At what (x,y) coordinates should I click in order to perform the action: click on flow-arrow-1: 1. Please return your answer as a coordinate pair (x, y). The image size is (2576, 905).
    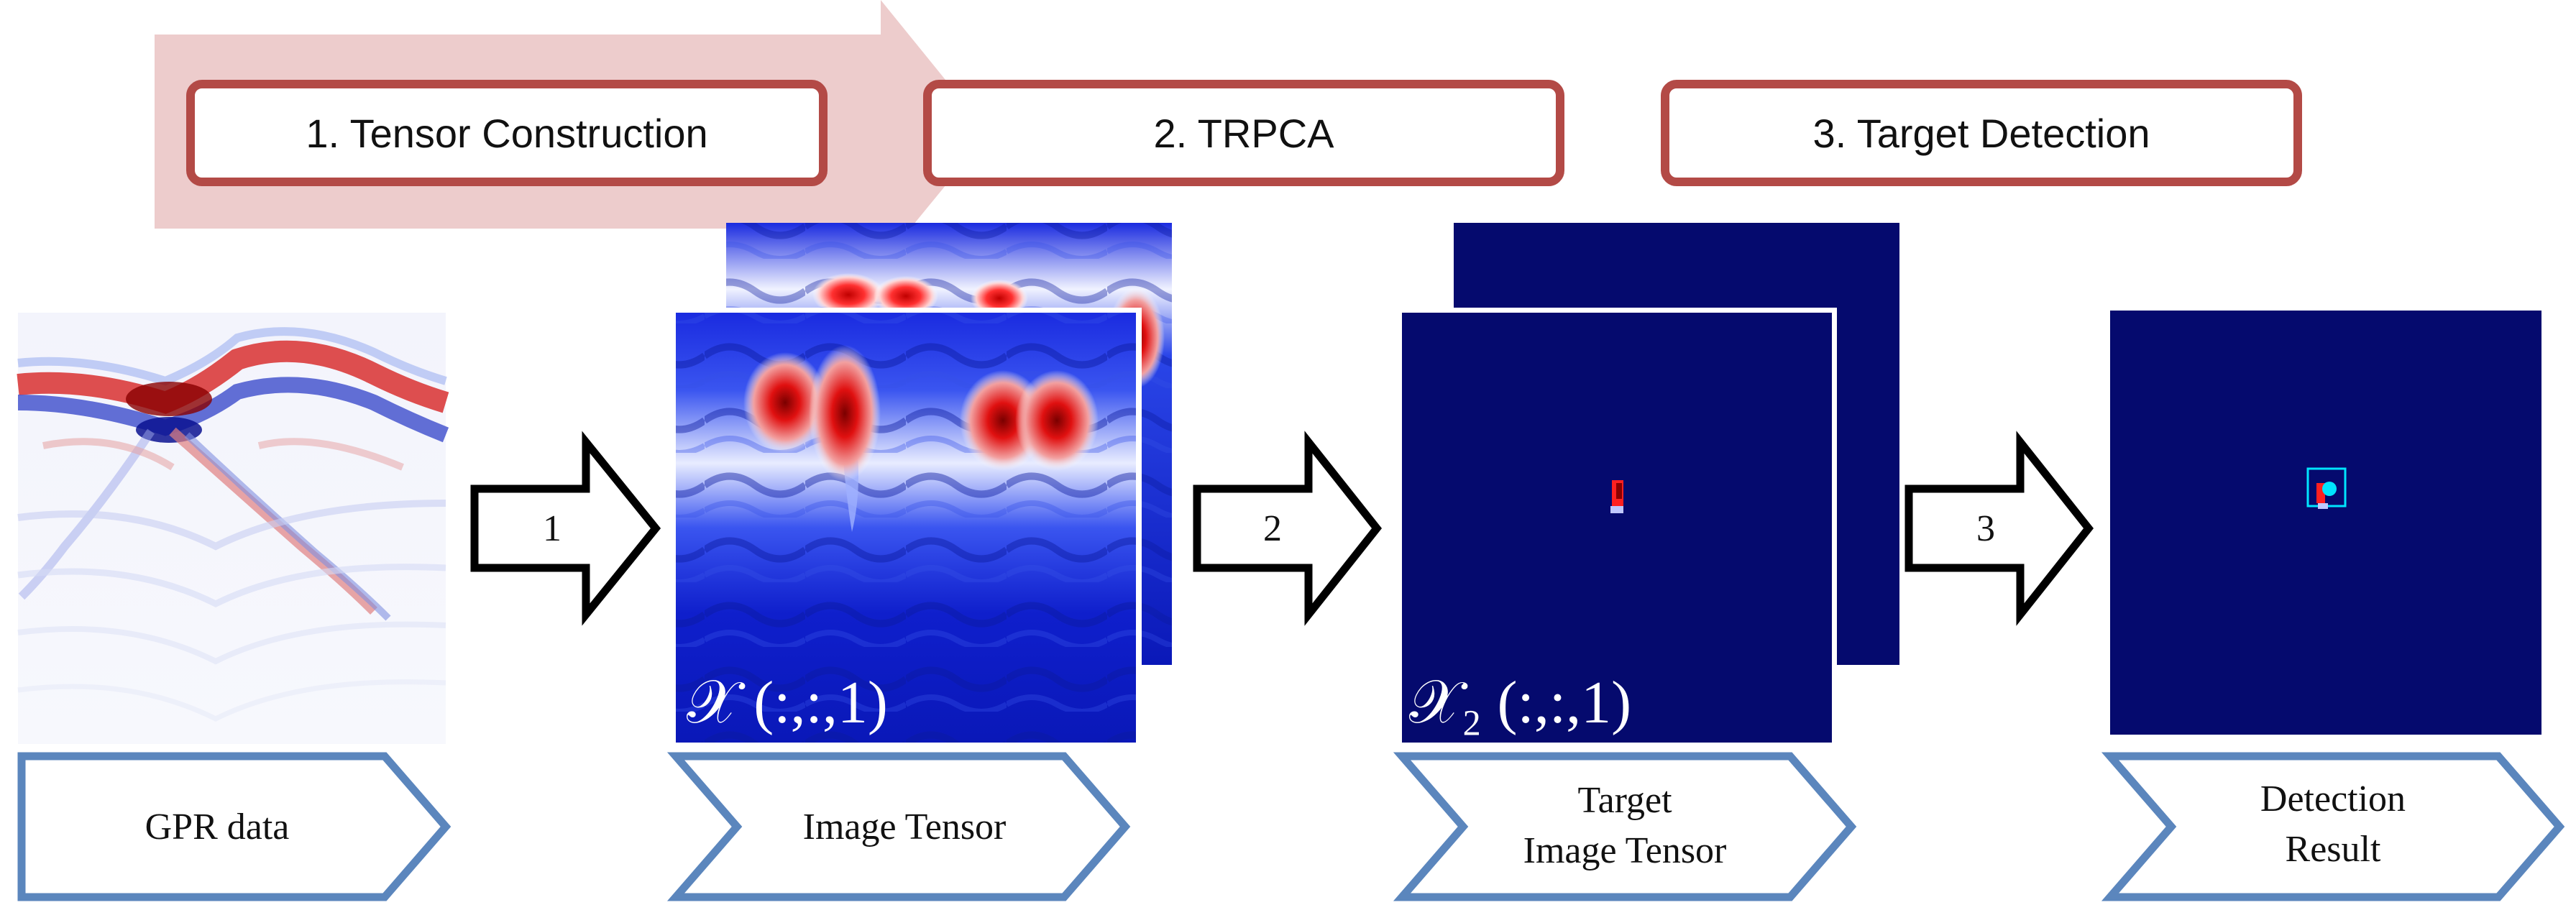
    Looking at the image, I should click on (565, 528).